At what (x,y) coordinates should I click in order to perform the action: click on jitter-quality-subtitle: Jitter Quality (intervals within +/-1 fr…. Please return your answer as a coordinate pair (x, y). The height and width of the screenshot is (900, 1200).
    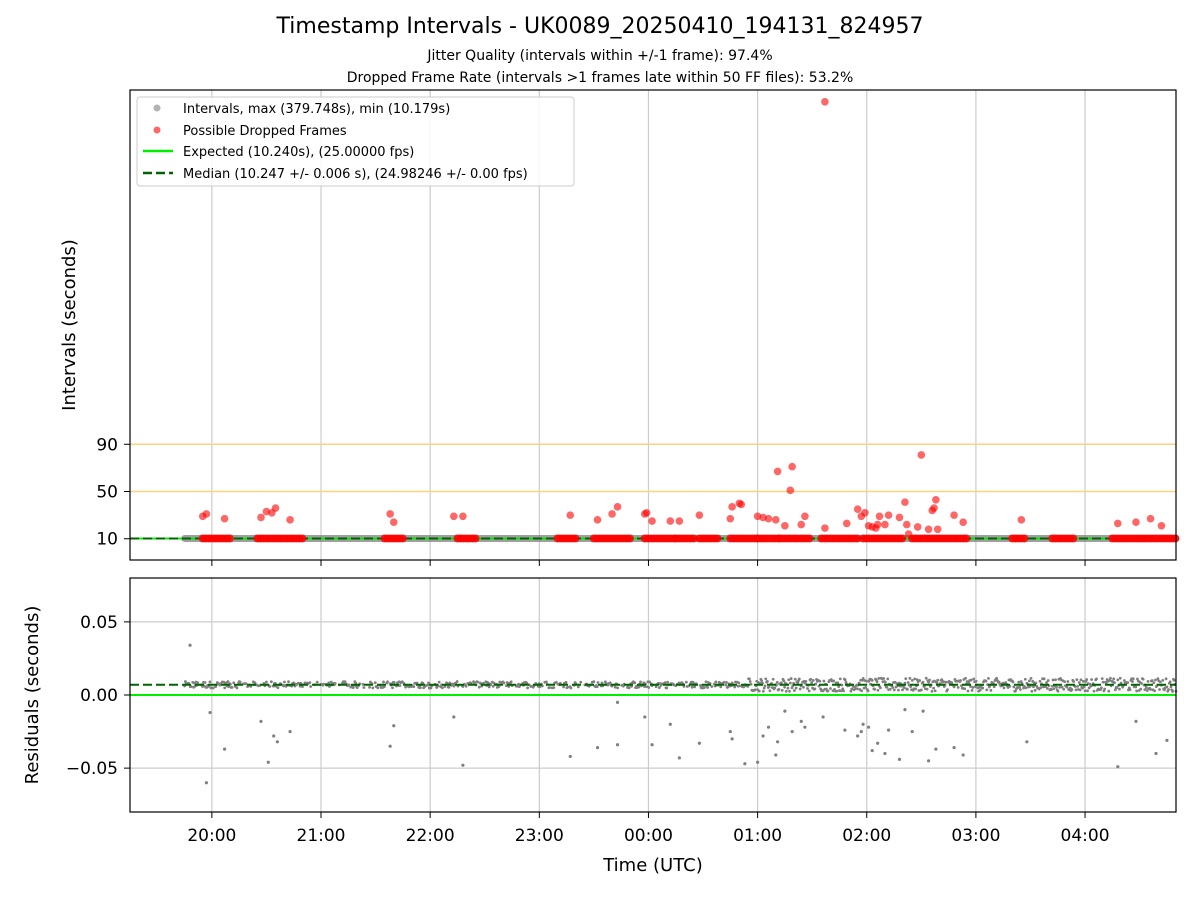
    Looking at the image, I should click on (600, 56).